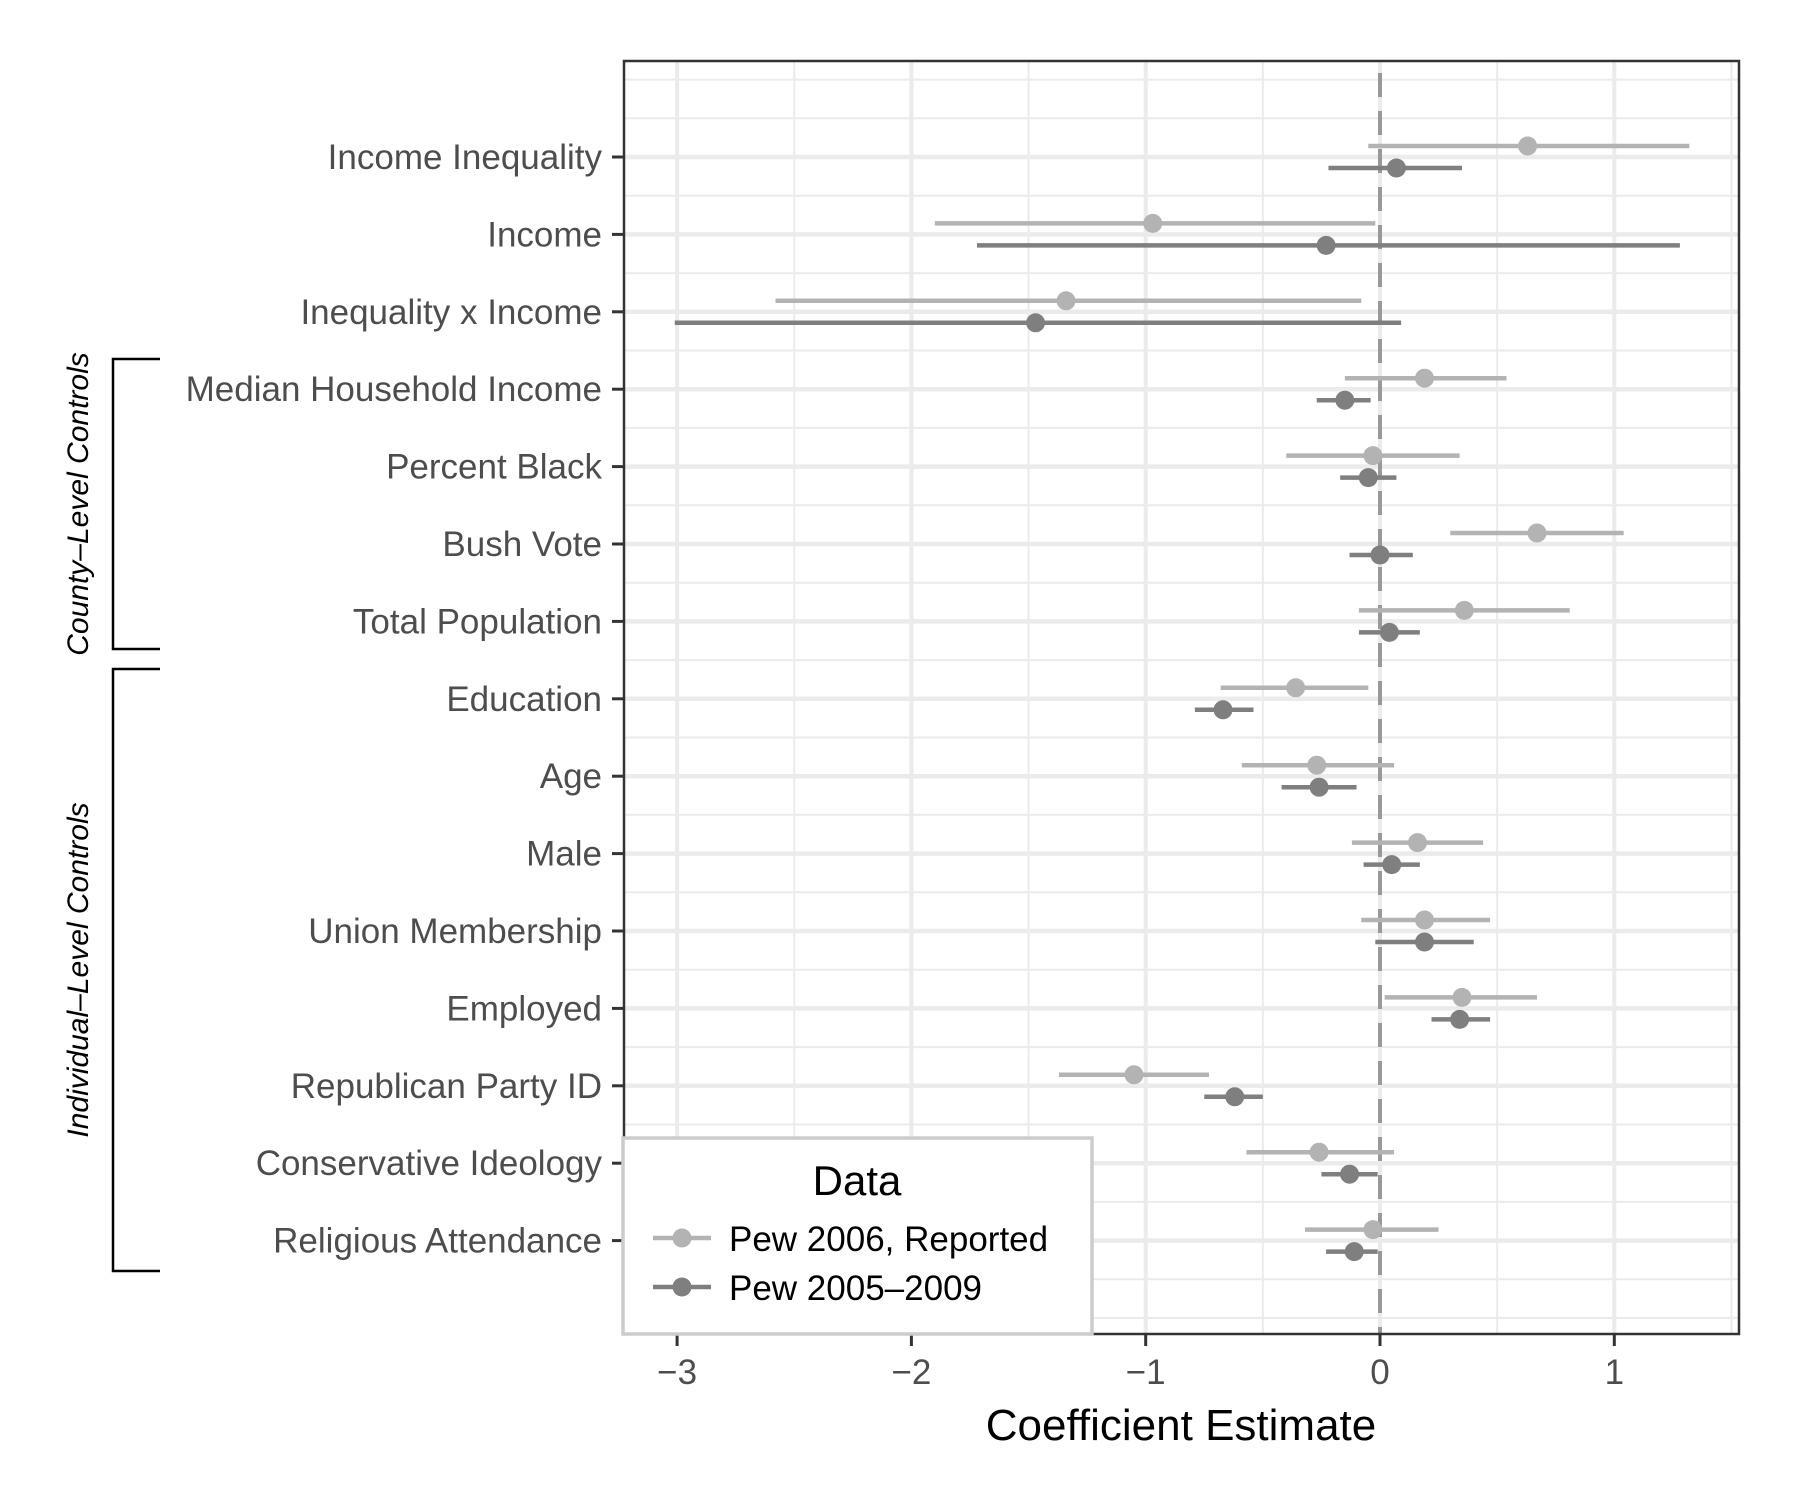 The height and width of the screenshot is (1500, 1800). Describe the element at coordinates (394, 389) in the screenshot. I see `y-tick-label: Median Household Income` at that location.